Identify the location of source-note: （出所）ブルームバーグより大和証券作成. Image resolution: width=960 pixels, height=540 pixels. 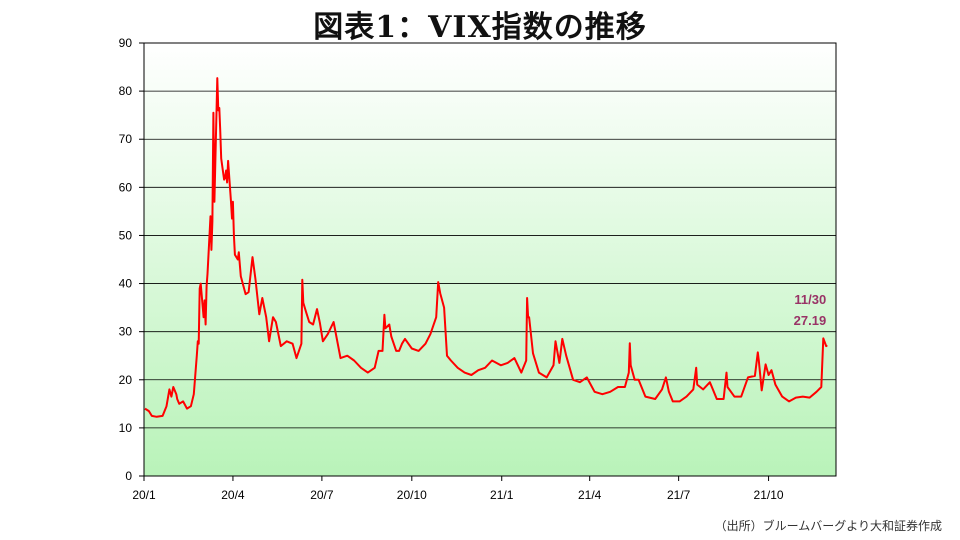
(828, 525).